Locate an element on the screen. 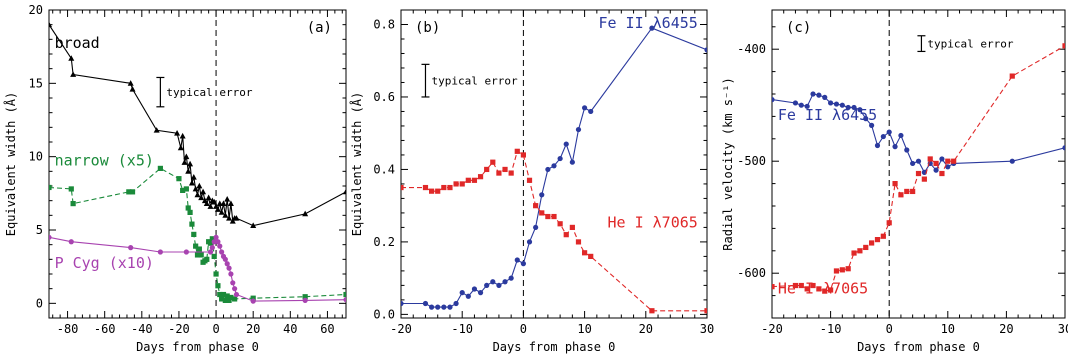  panel-b-ylabel: Equivalent width (Å) is located at coordinates (356, 164).